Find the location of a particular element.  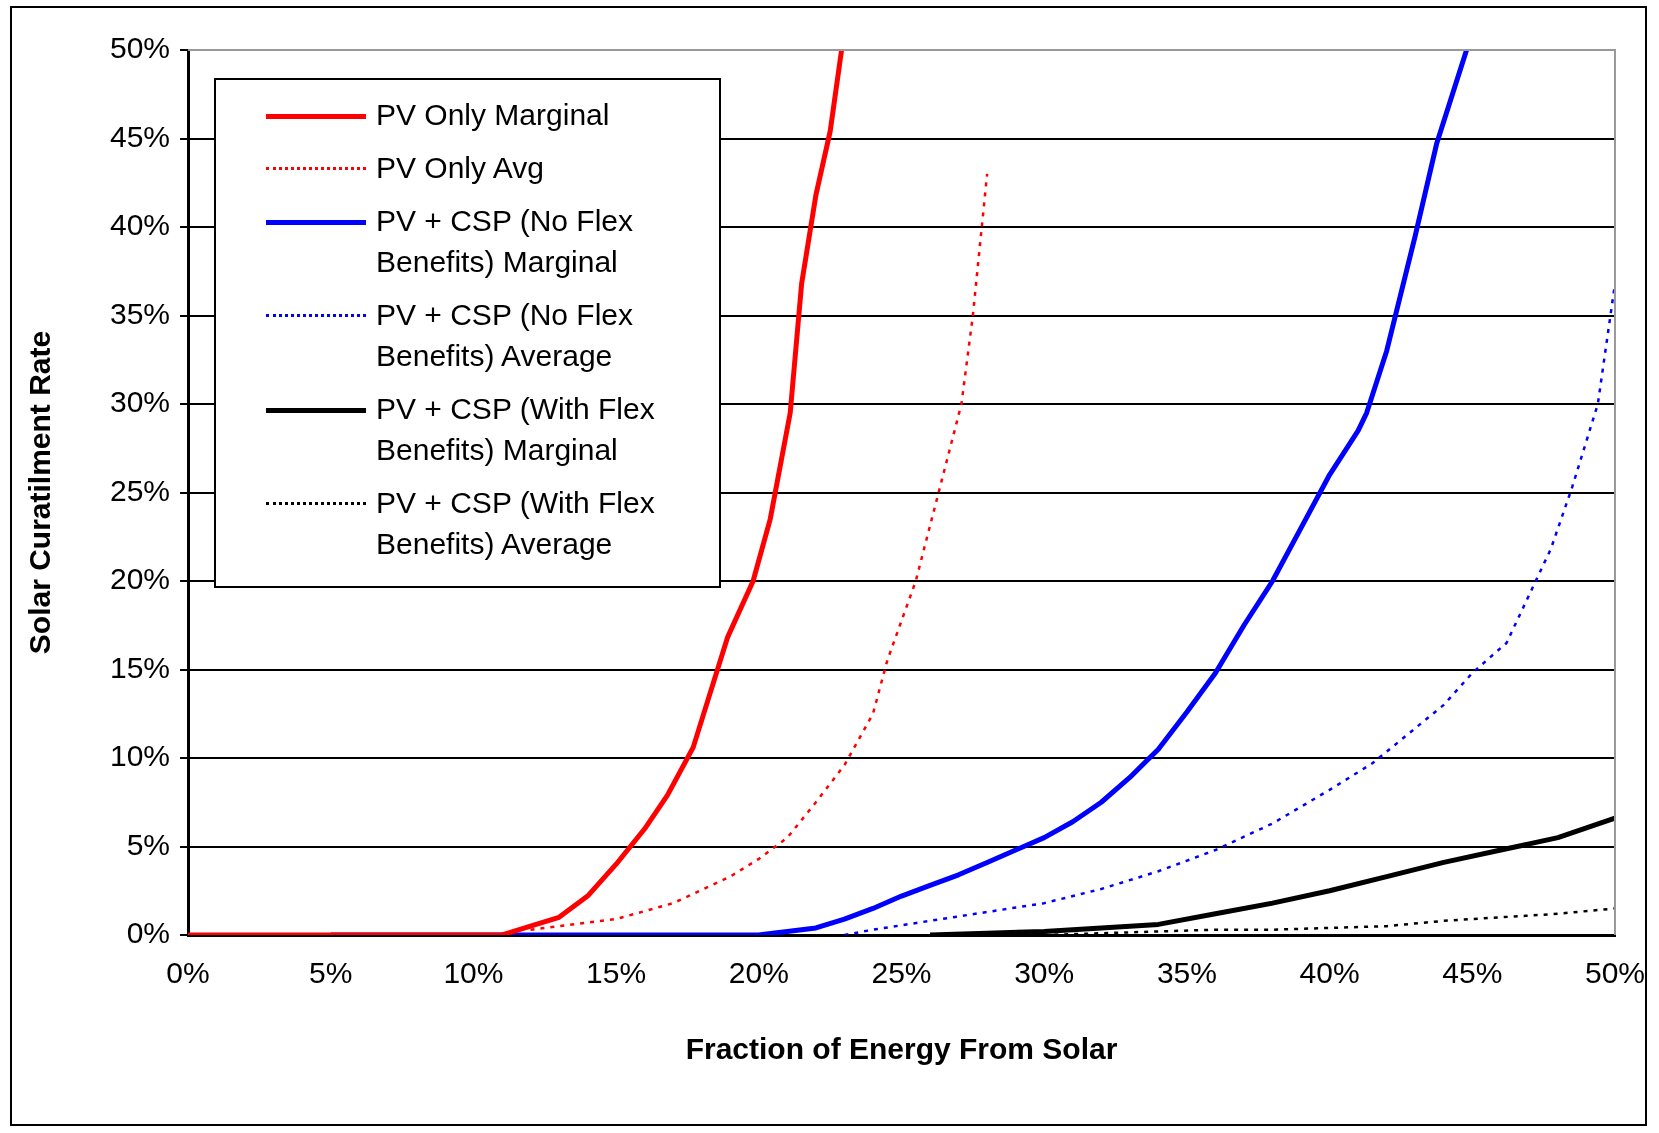

legend-label: PV Only Marginal is located at coordinates (493, 115).